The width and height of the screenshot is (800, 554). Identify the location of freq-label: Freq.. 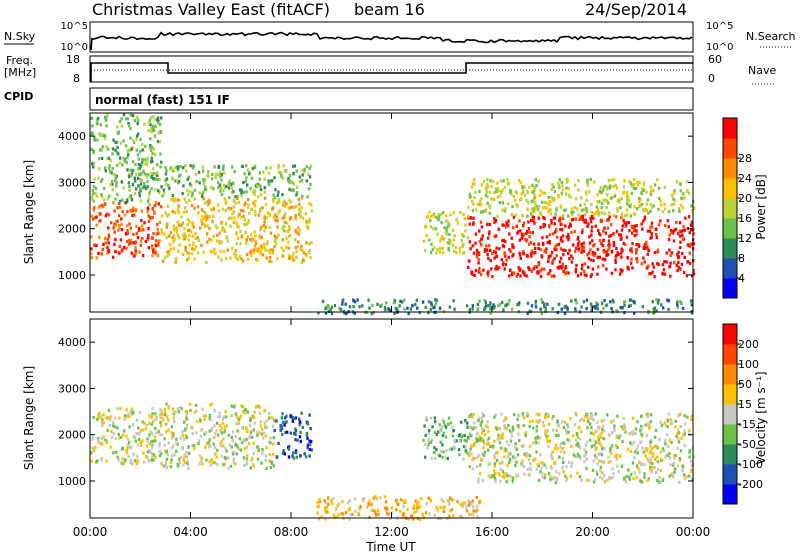
(19, 60).